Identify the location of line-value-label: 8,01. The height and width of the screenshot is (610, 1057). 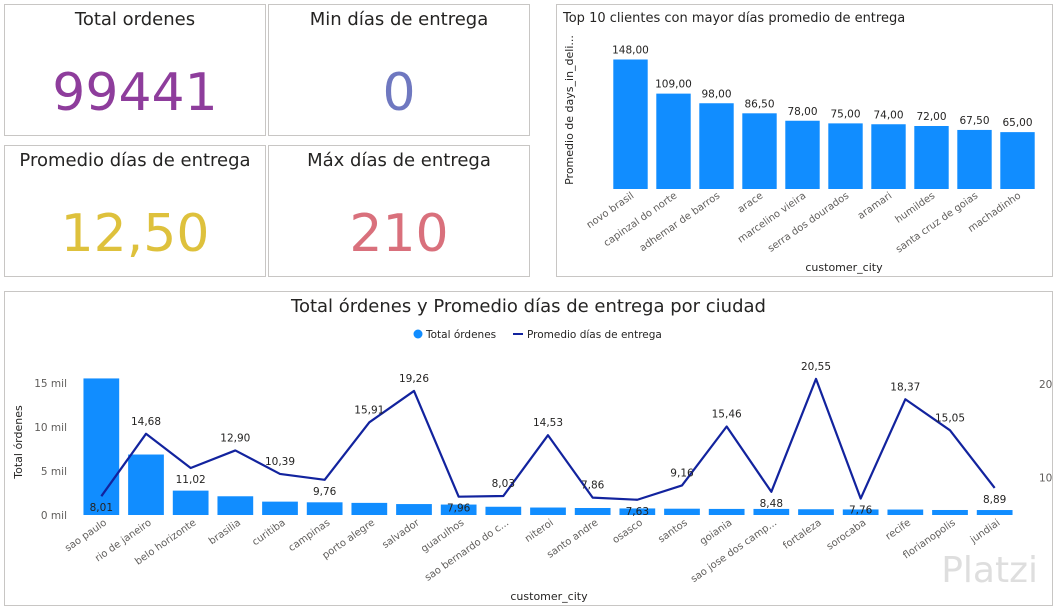
(101, 508).